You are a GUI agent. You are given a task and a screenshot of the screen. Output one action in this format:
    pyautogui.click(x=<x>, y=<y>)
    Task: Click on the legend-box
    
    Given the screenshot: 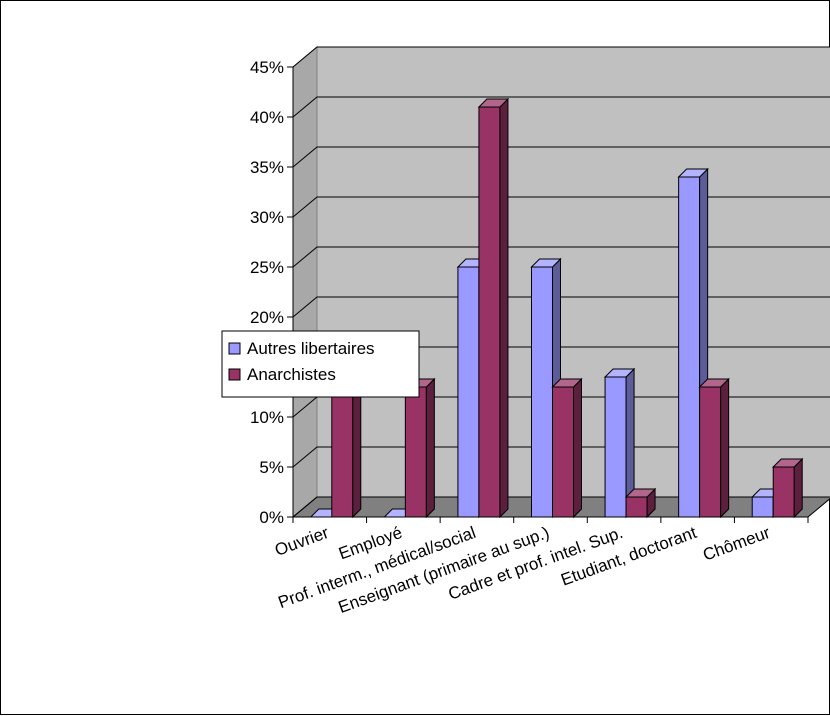 What is the action you would take?
    pyautogui.click(x=320, y=364)
    